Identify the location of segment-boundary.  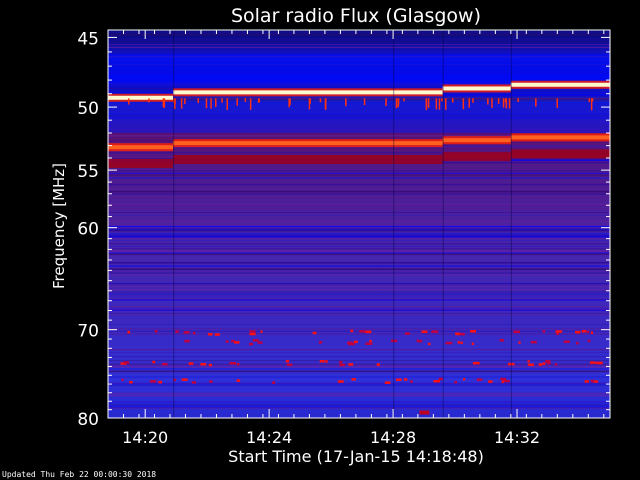
(443, 224).